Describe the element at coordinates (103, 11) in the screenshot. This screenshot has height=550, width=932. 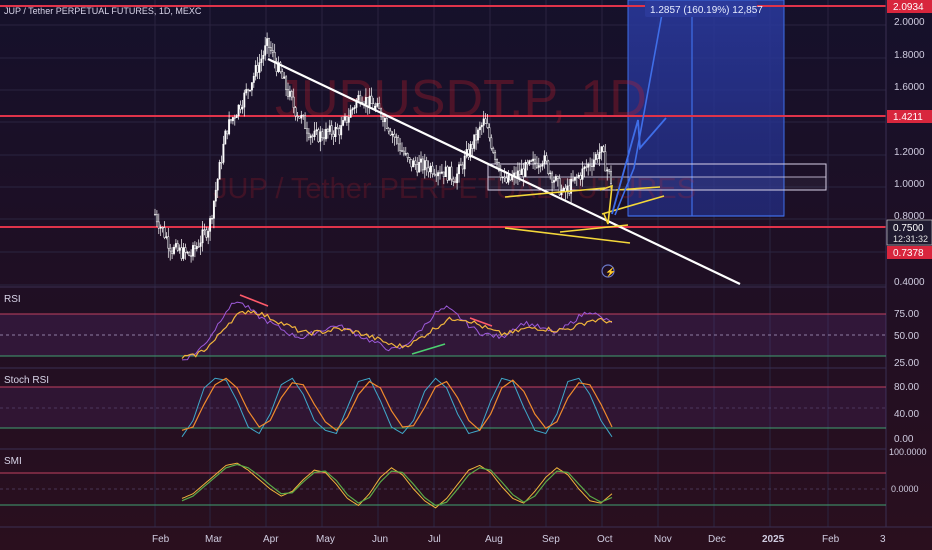
I see `symbol-title: JUP / Tether PERPETUAL FUTURES, 1D, MEXC` at that location.